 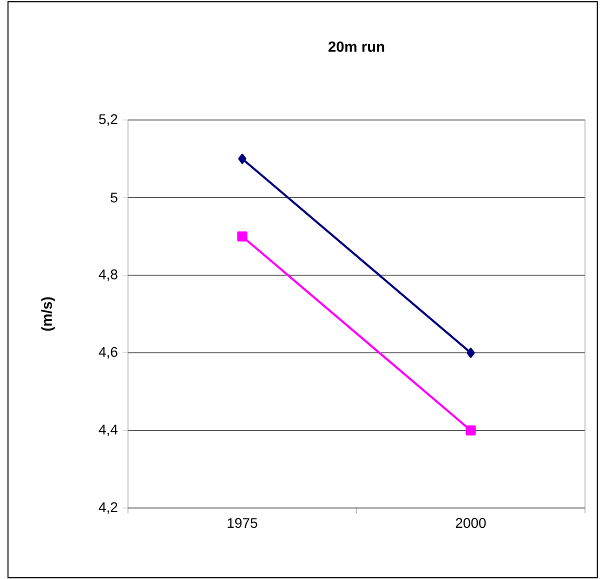 What do you see at coordinates (356, 46) in the screenshot?
I see `chart-title: 20m run` at bounding box center [356, 46].